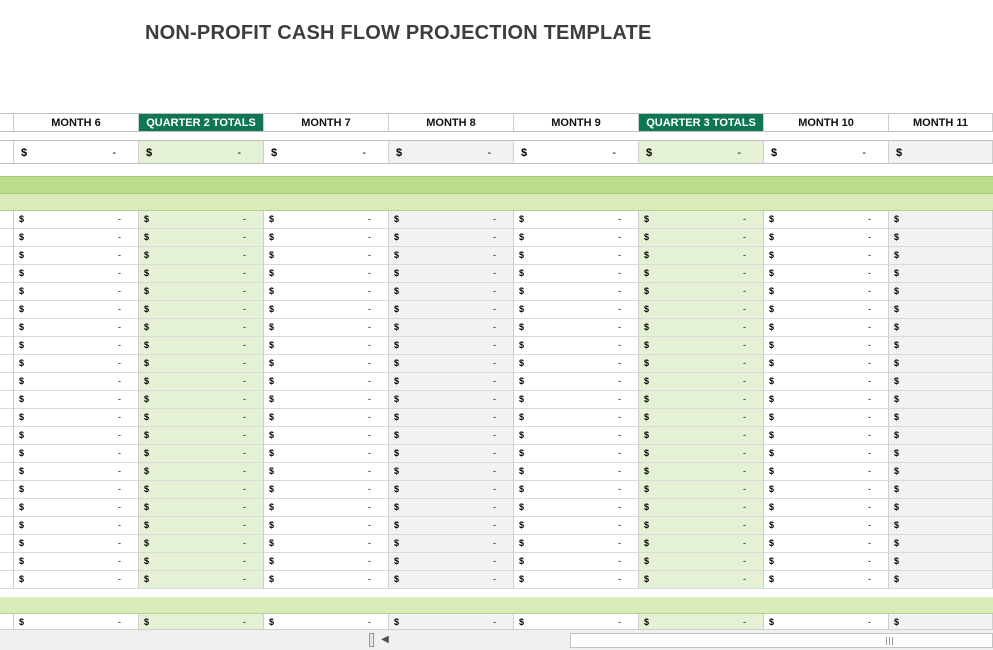 This screenshot has height=650, width=993. Describe the element at coordinates (701, 122) in the screenshot. I see `column-header: QUARTER 3 TOTALS` at that location.